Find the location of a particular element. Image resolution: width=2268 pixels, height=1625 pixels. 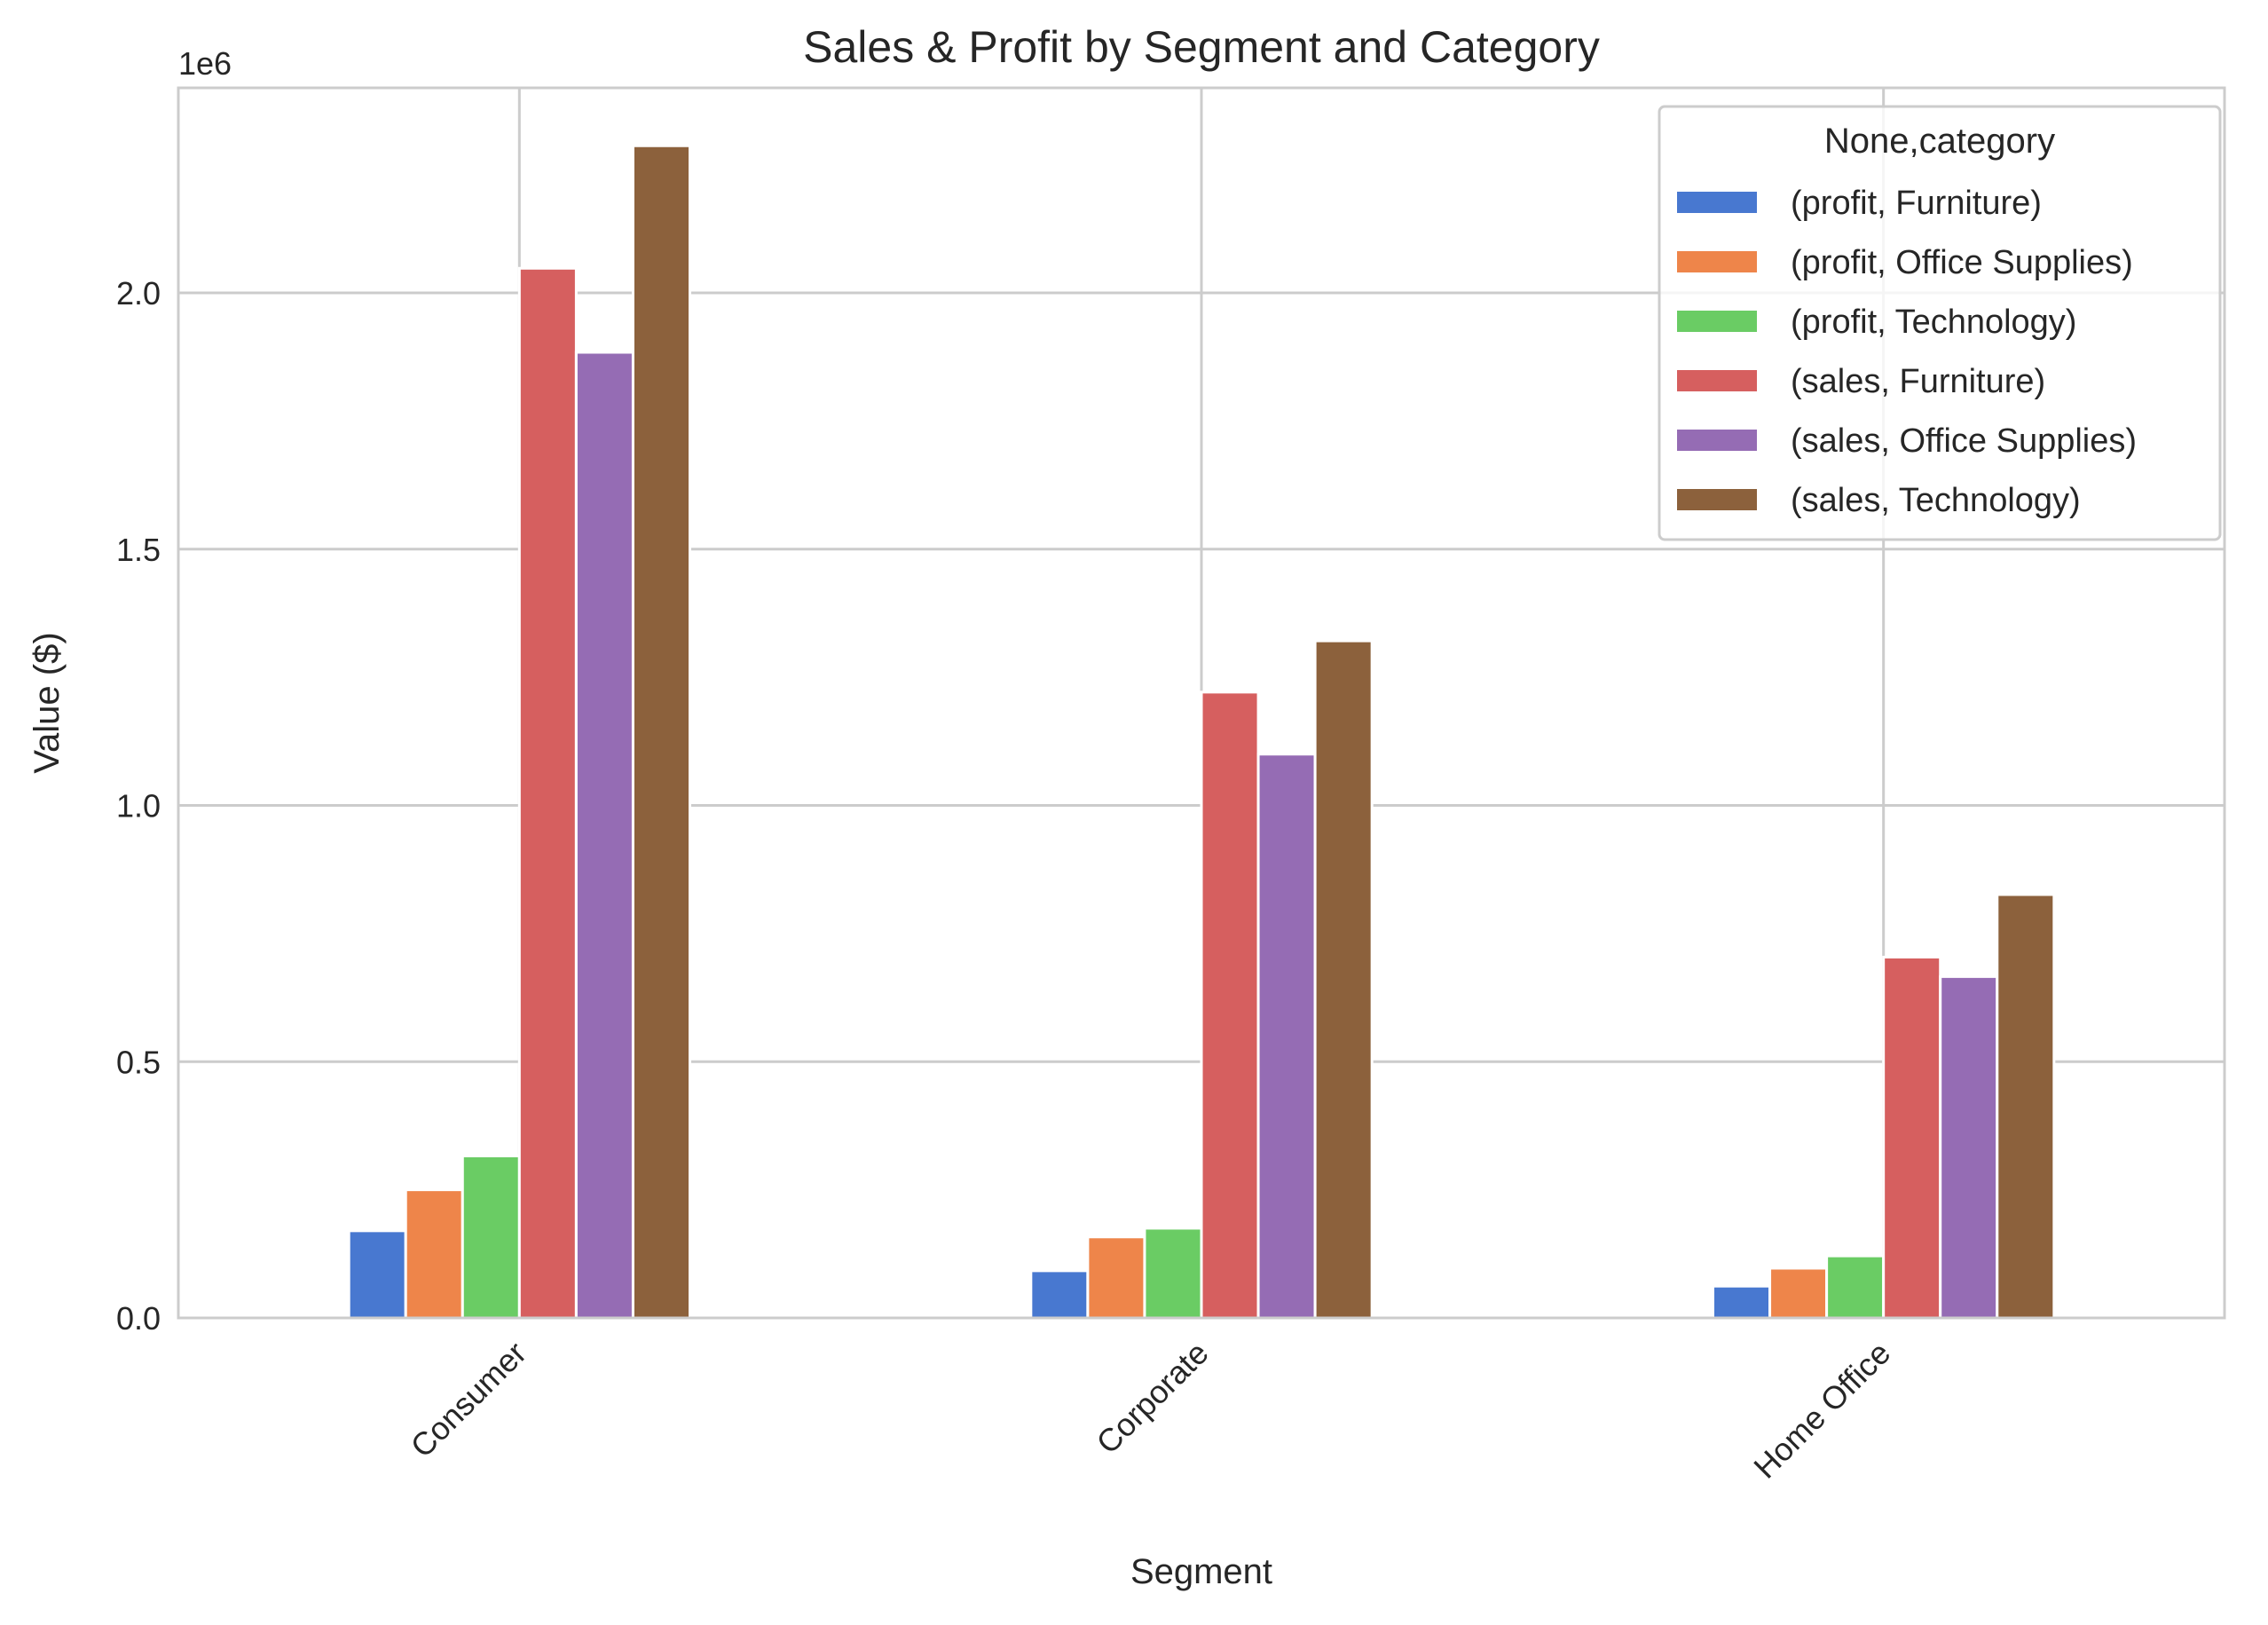

x-axis-label: Segment is located at coordinates (1201, 1571).